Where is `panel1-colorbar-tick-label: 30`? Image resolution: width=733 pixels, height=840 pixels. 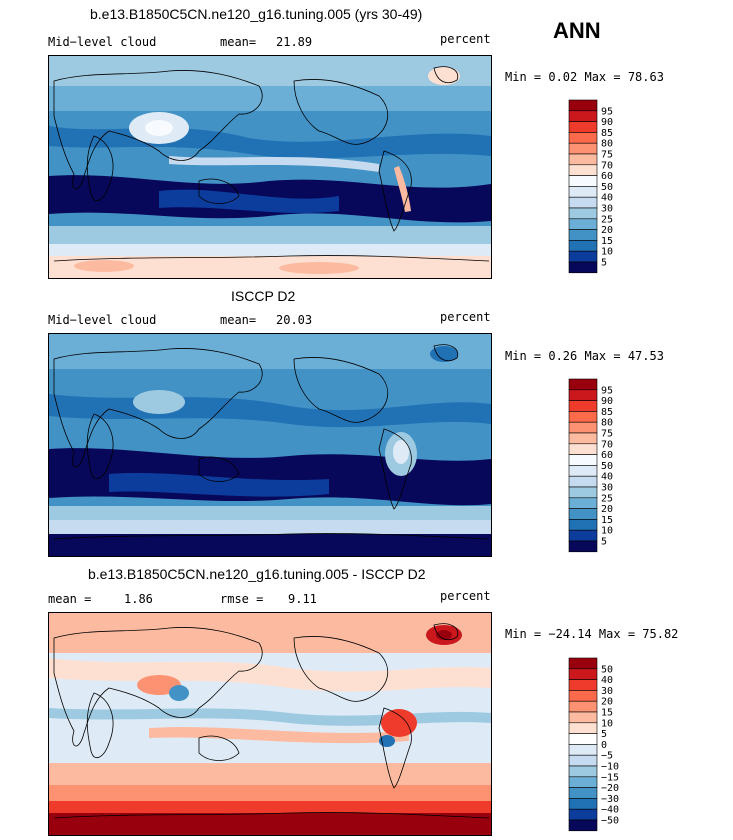 panel1-colorbar-tick-label: 30 is located at coordinates (607, 209).